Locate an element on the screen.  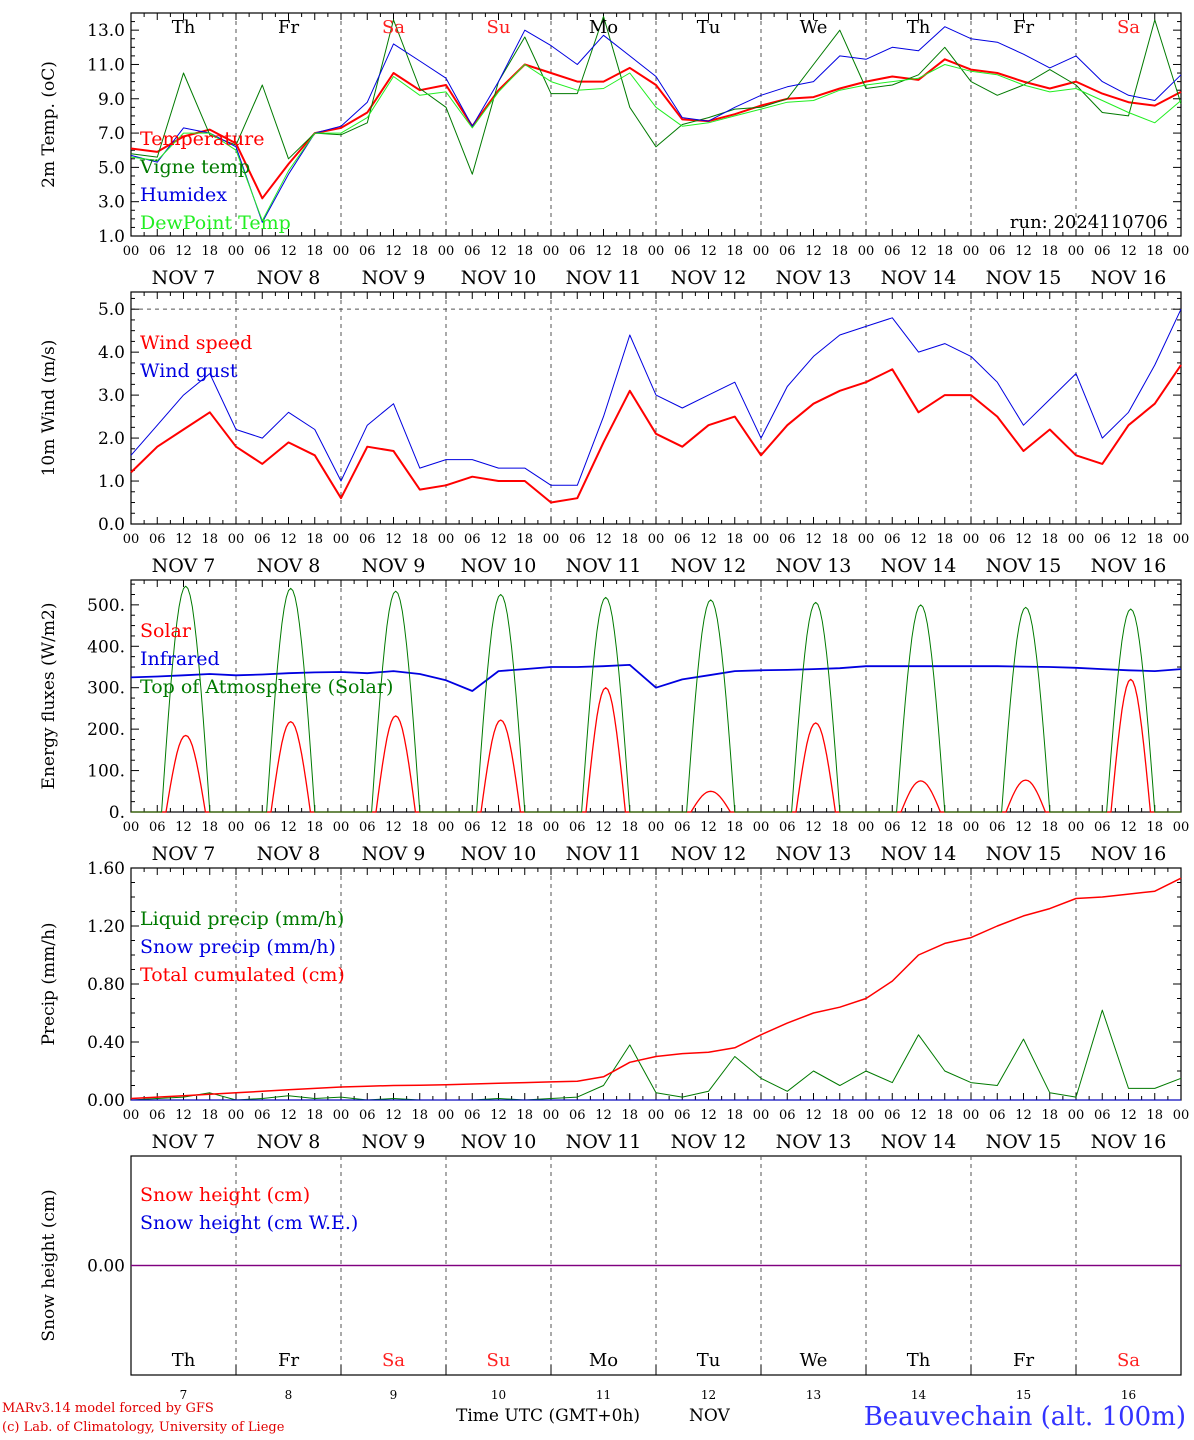
legend-entry: Vigne temp is located at coordinates (194, 167).